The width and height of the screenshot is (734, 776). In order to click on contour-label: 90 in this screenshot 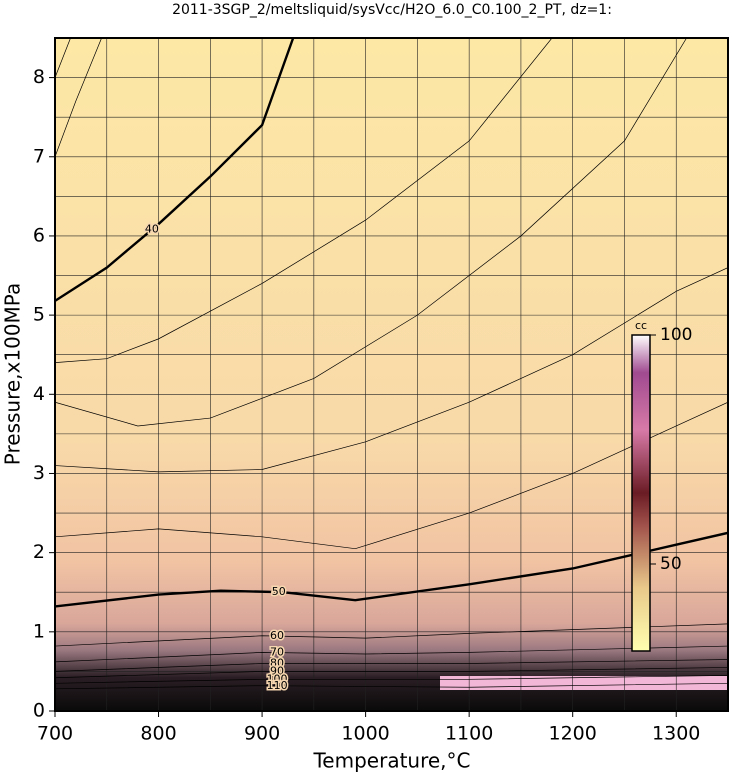, I will do `click(277, 670)`.